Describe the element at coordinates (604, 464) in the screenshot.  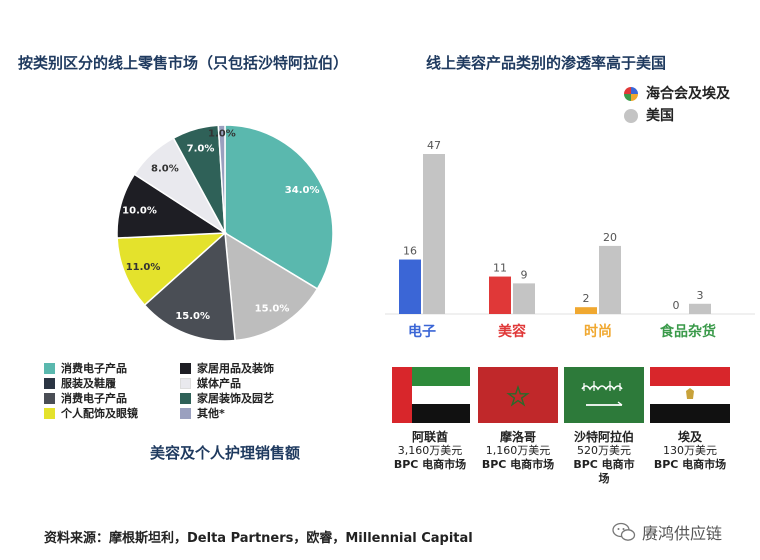
I see `country-market: BPC 电商市` at that location.